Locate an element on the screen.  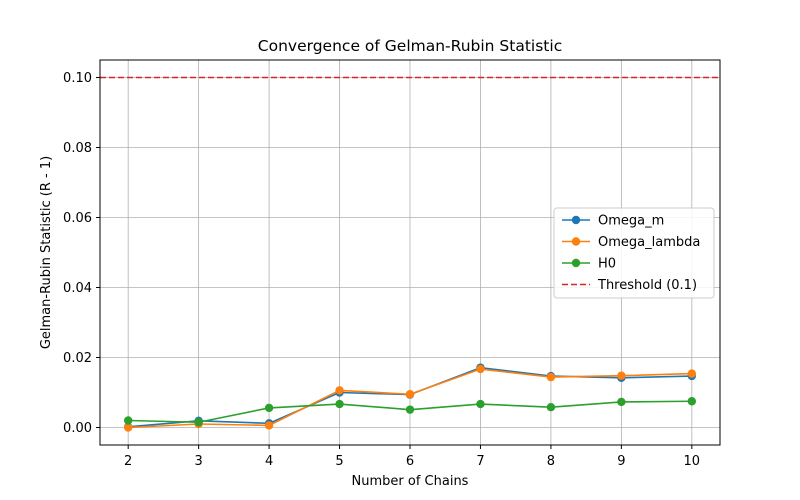
legend-box is located at coordinates (634, 253).